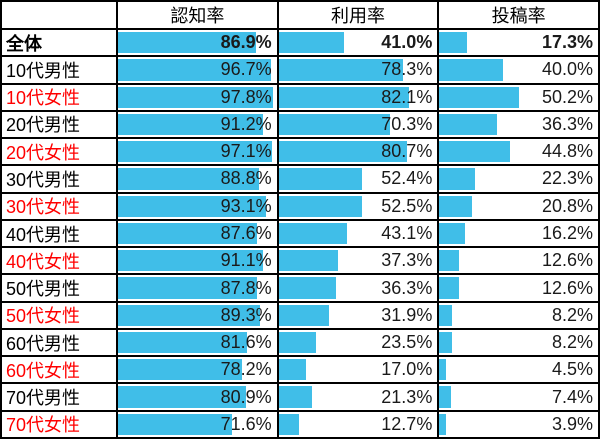 The image size is (600, 439). I want to click on data-cell: 87.6%, so click(197, 233).